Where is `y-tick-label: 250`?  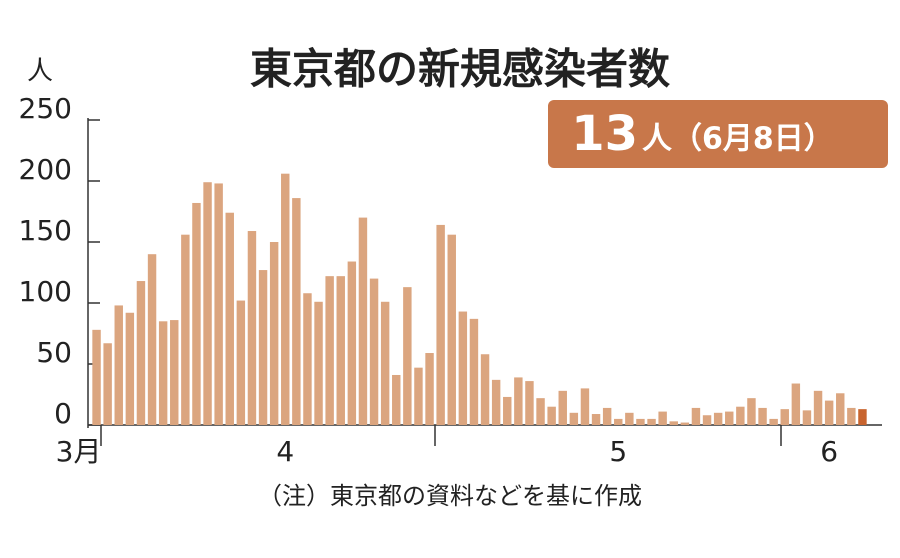 y-tick-label: 250 is located at coordinates (45, 108).